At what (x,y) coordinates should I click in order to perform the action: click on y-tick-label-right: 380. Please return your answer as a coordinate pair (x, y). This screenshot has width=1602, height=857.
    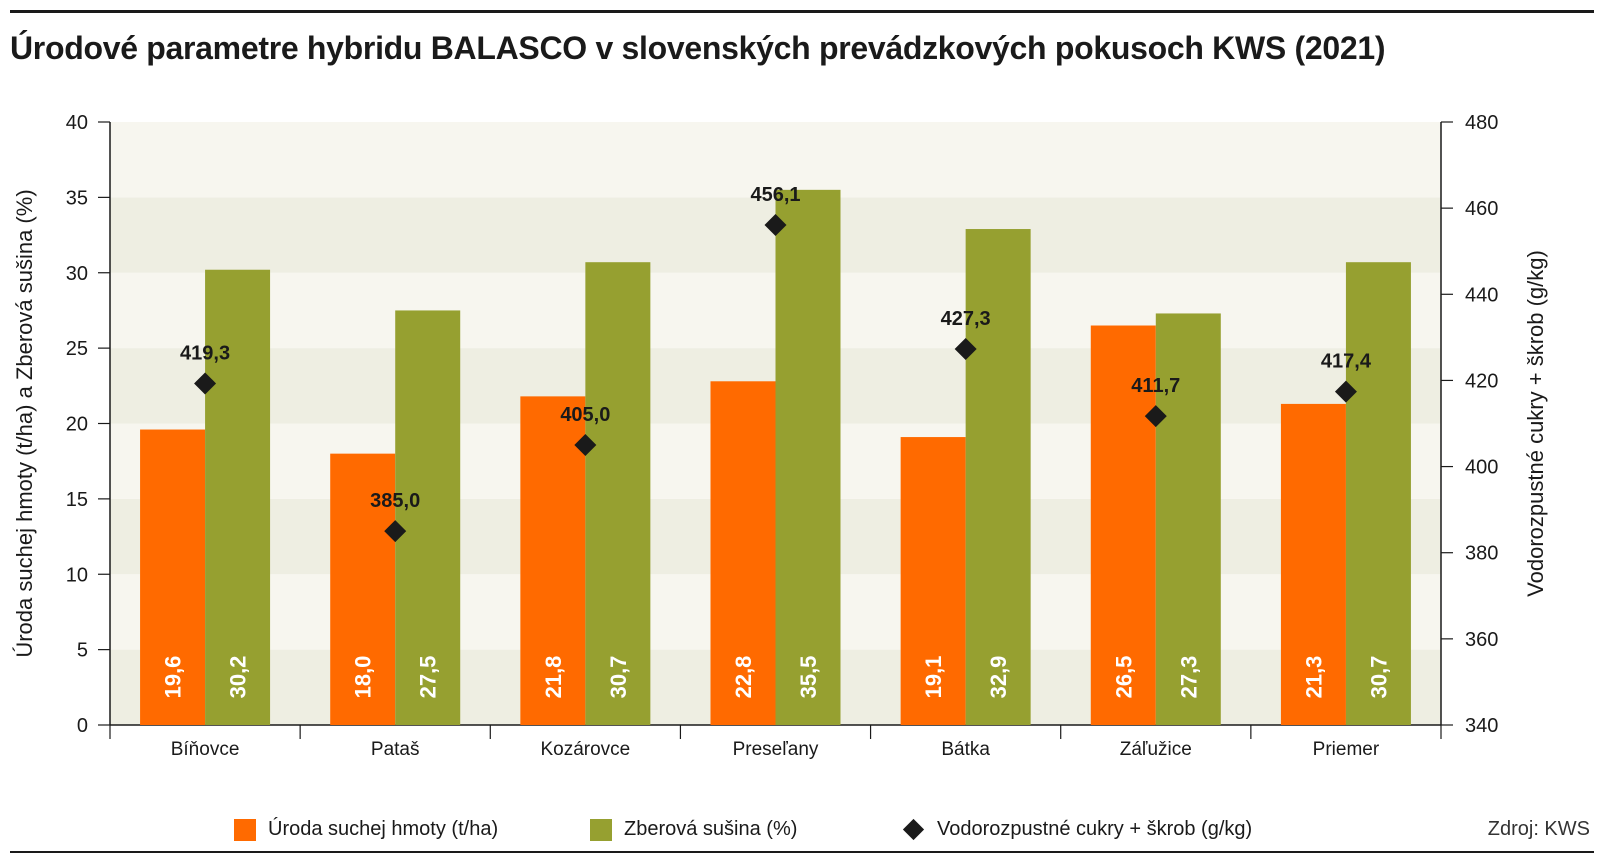
    Looking at the image, I should click on (1481, 554).